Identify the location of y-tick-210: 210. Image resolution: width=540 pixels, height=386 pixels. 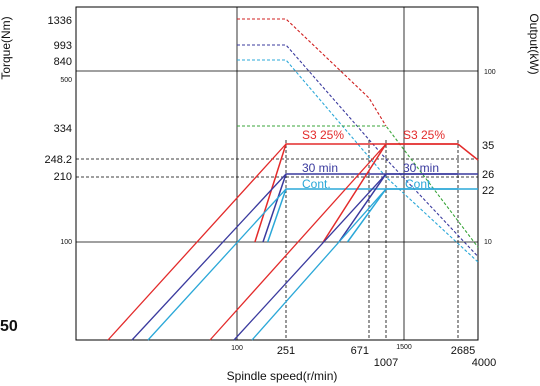
(63, 177).